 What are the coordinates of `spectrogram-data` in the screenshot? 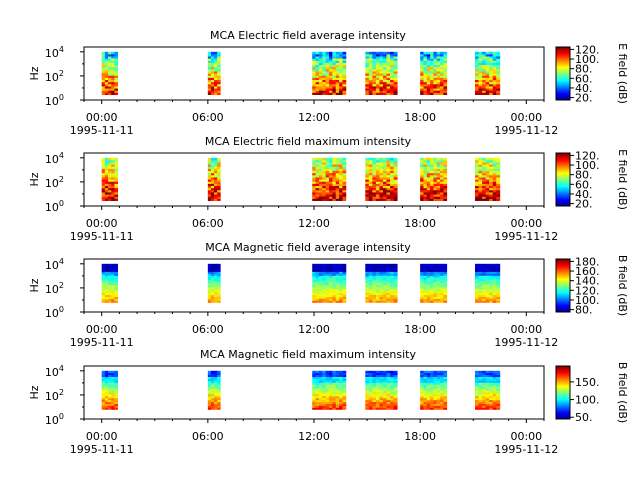 It's located at (301, 283).